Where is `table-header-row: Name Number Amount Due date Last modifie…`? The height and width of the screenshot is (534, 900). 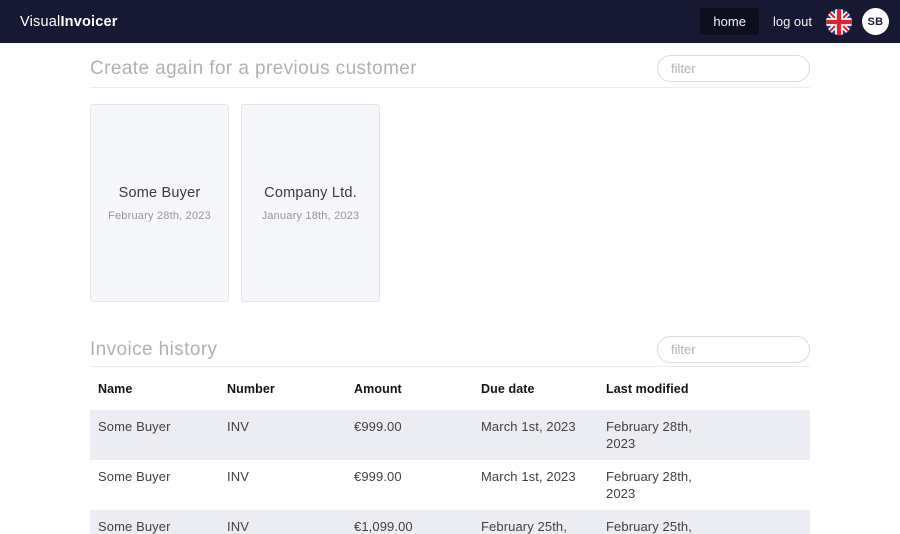
table-header-row: Name Number Amount Due date Last modifie… is located at coordinates (450, 388).